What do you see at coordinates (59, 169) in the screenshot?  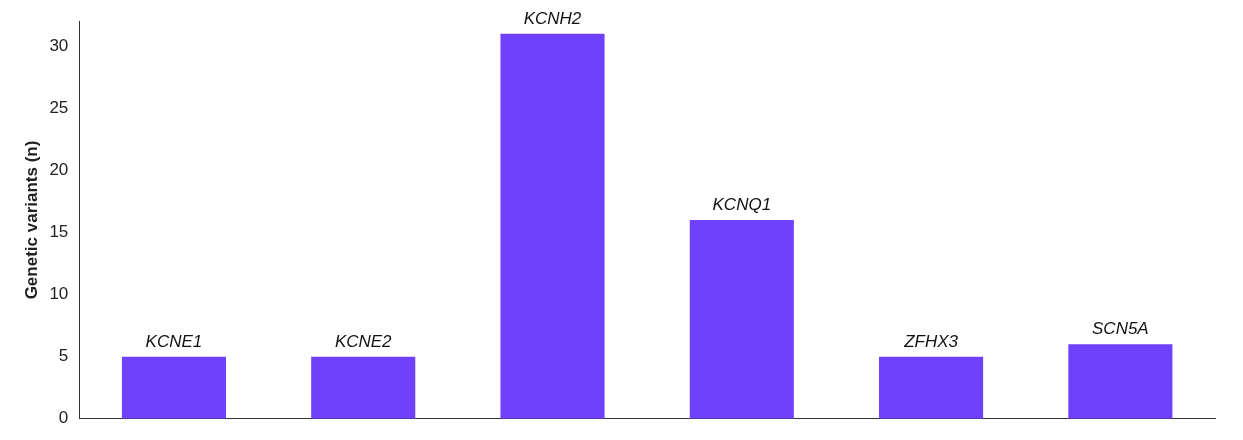 I see `y-tick-label: 20` at bounding box center [59, 169].